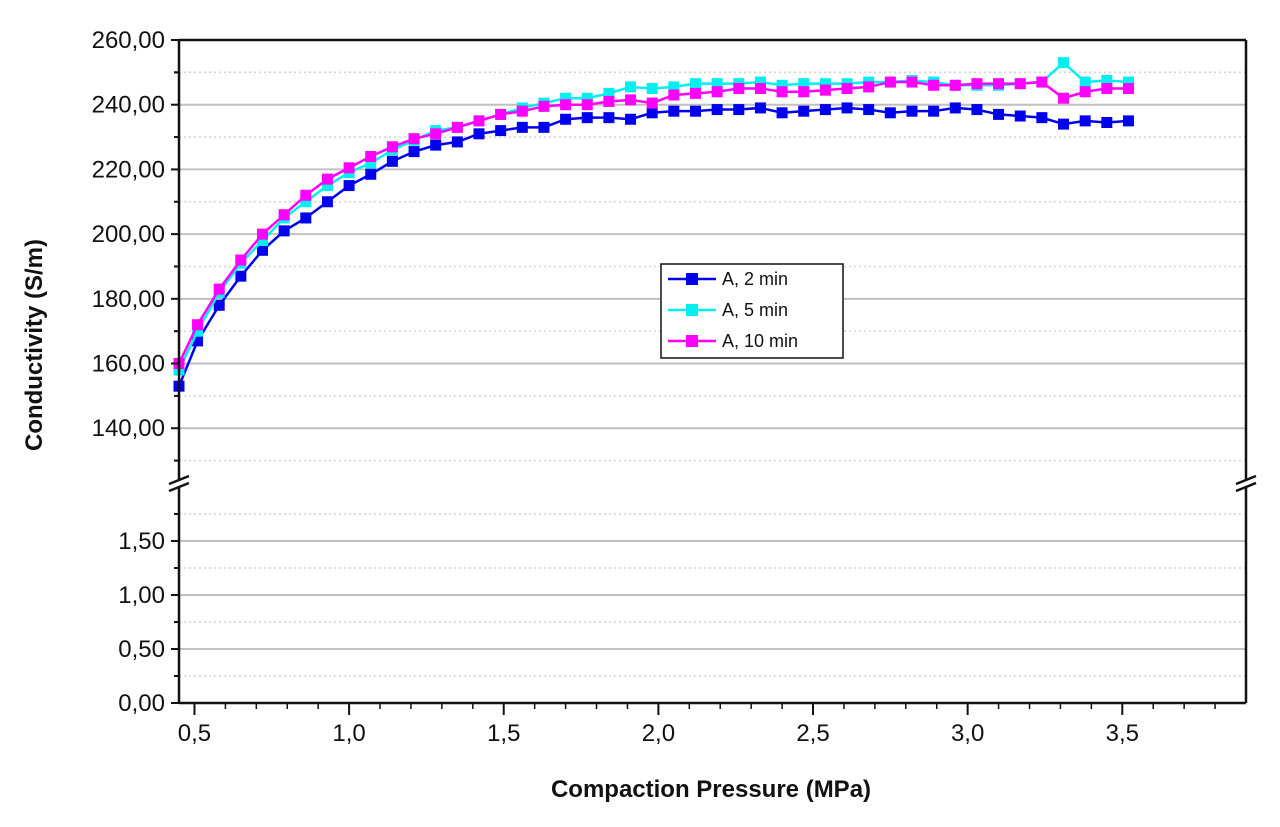 The image size is (1280, 827). What do you see at coordinates (658, 733) in the screenshot?
I see `x-tick-label: 2,0` at bounding box center [658, 733].